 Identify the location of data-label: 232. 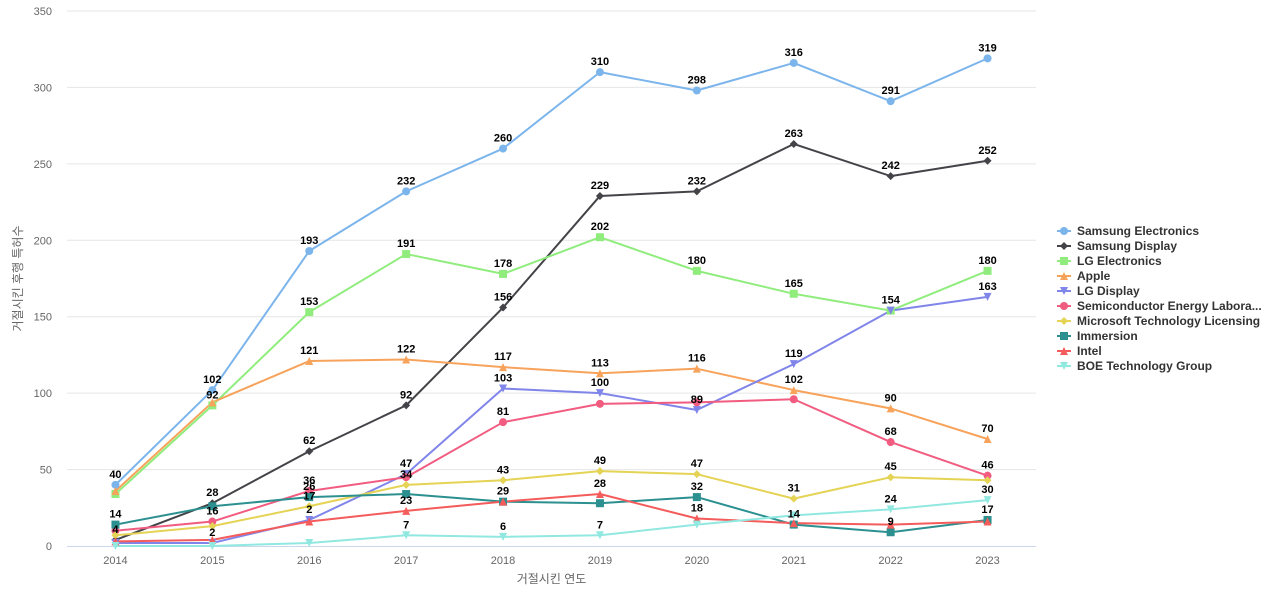
(697, 181).